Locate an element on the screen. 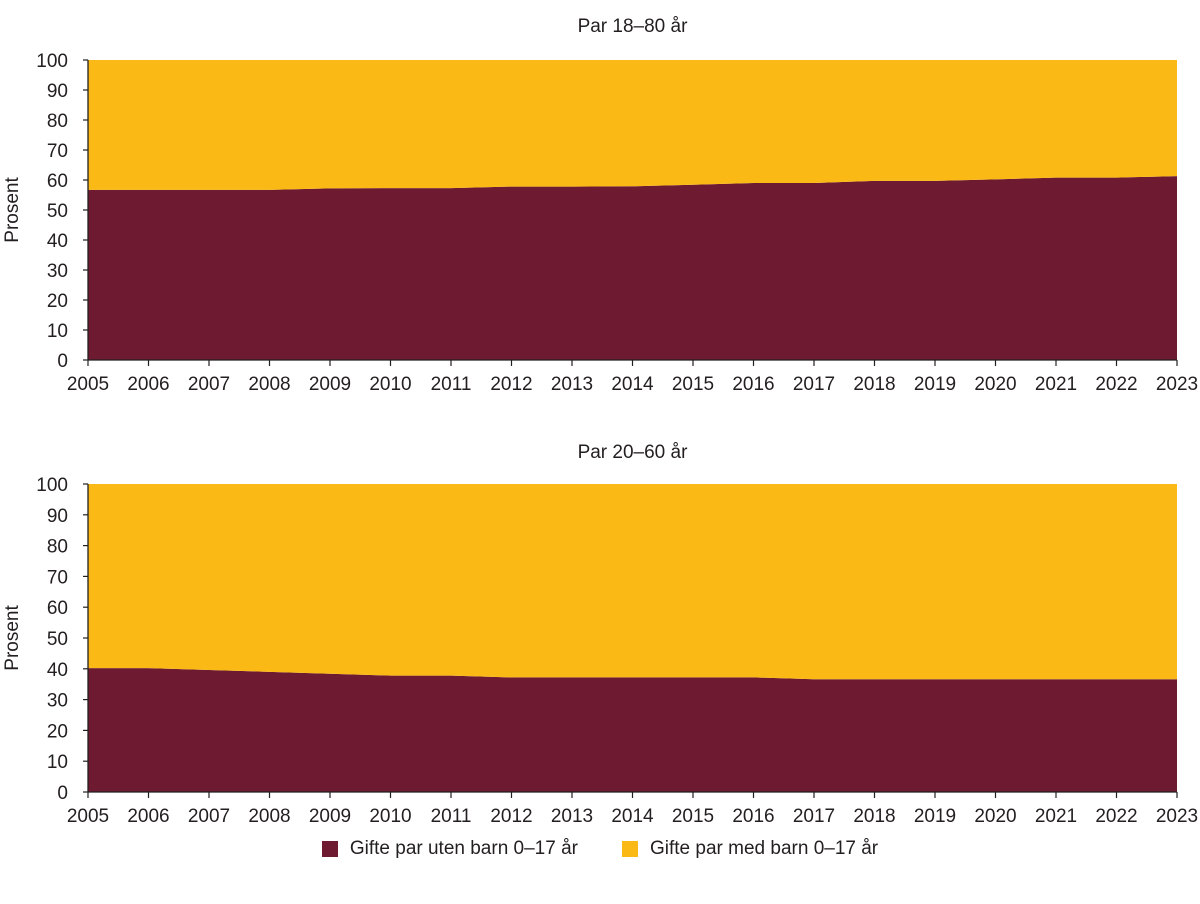 Image resolution: width=1200 pixels, height=904 pixels. legend-label-med-barn: Gifte par med barn 0–17 år is located at coordinates (764, 848).